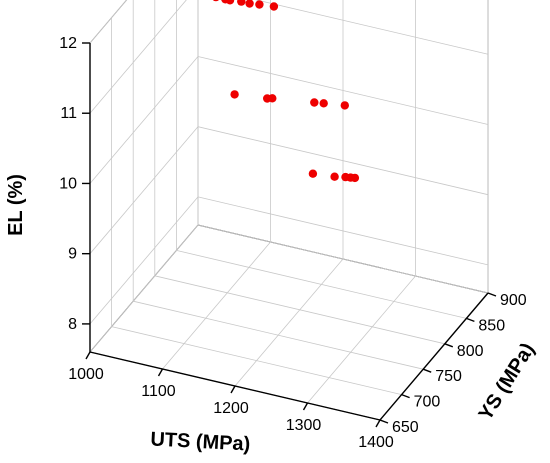  Describe the element at coordinates (231, 408) in the screenshot. I see `x-tick-label: 1200` at that location.